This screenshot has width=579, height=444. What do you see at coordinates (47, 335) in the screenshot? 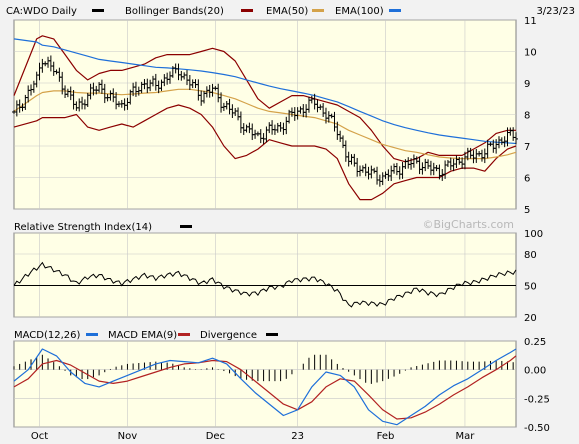
I see `macd-title-label: MACD(12,26)` at bounding box center [47, 335].